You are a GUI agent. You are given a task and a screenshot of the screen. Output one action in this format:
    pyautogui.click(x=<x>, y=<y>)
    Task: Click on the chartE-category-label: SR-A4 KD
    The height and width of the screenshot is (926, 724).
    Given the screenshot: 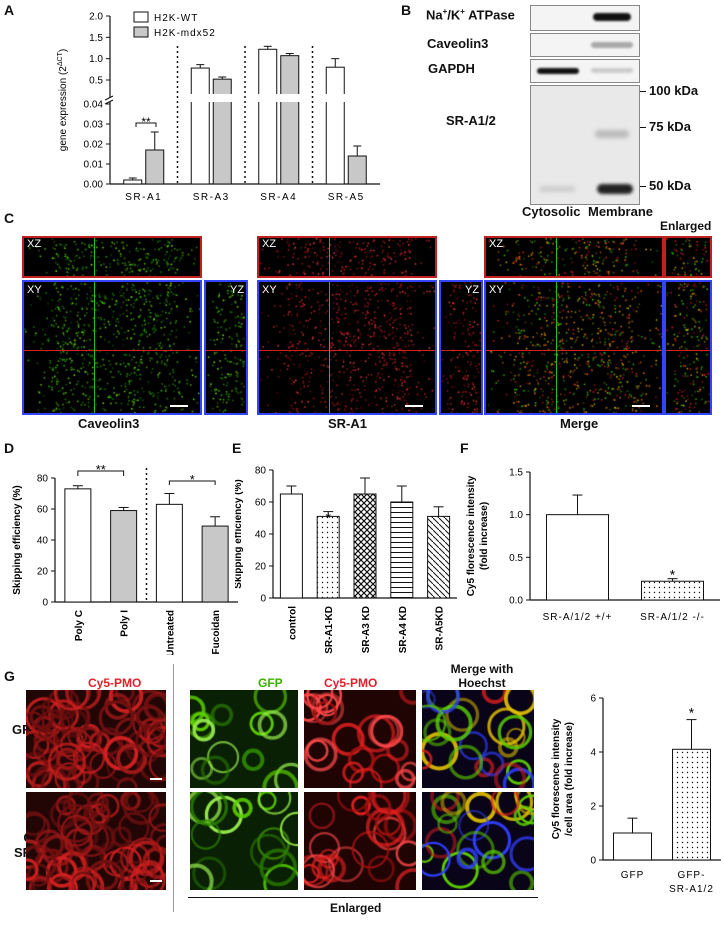 What is the action you would take?
    pyautogui.click(x=403, y=629)
    